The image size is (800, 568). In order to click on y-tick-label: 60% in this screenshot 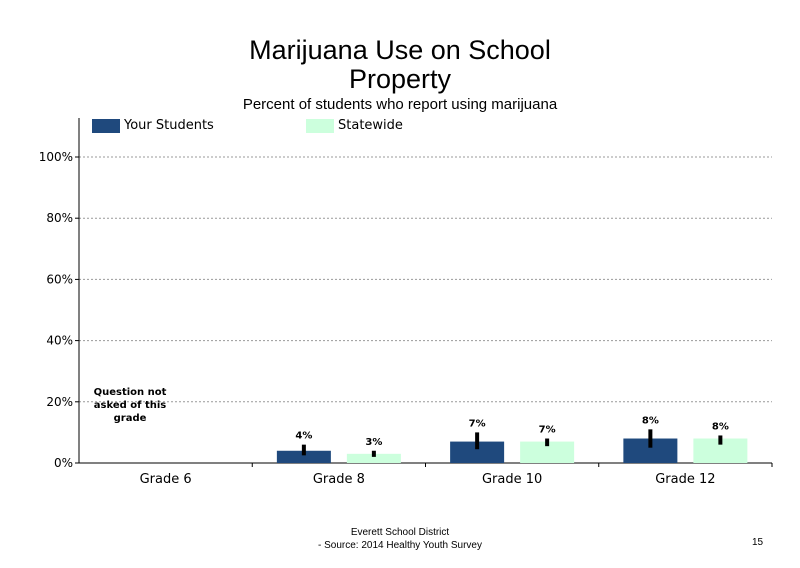, I will do `click(59, 279)`.